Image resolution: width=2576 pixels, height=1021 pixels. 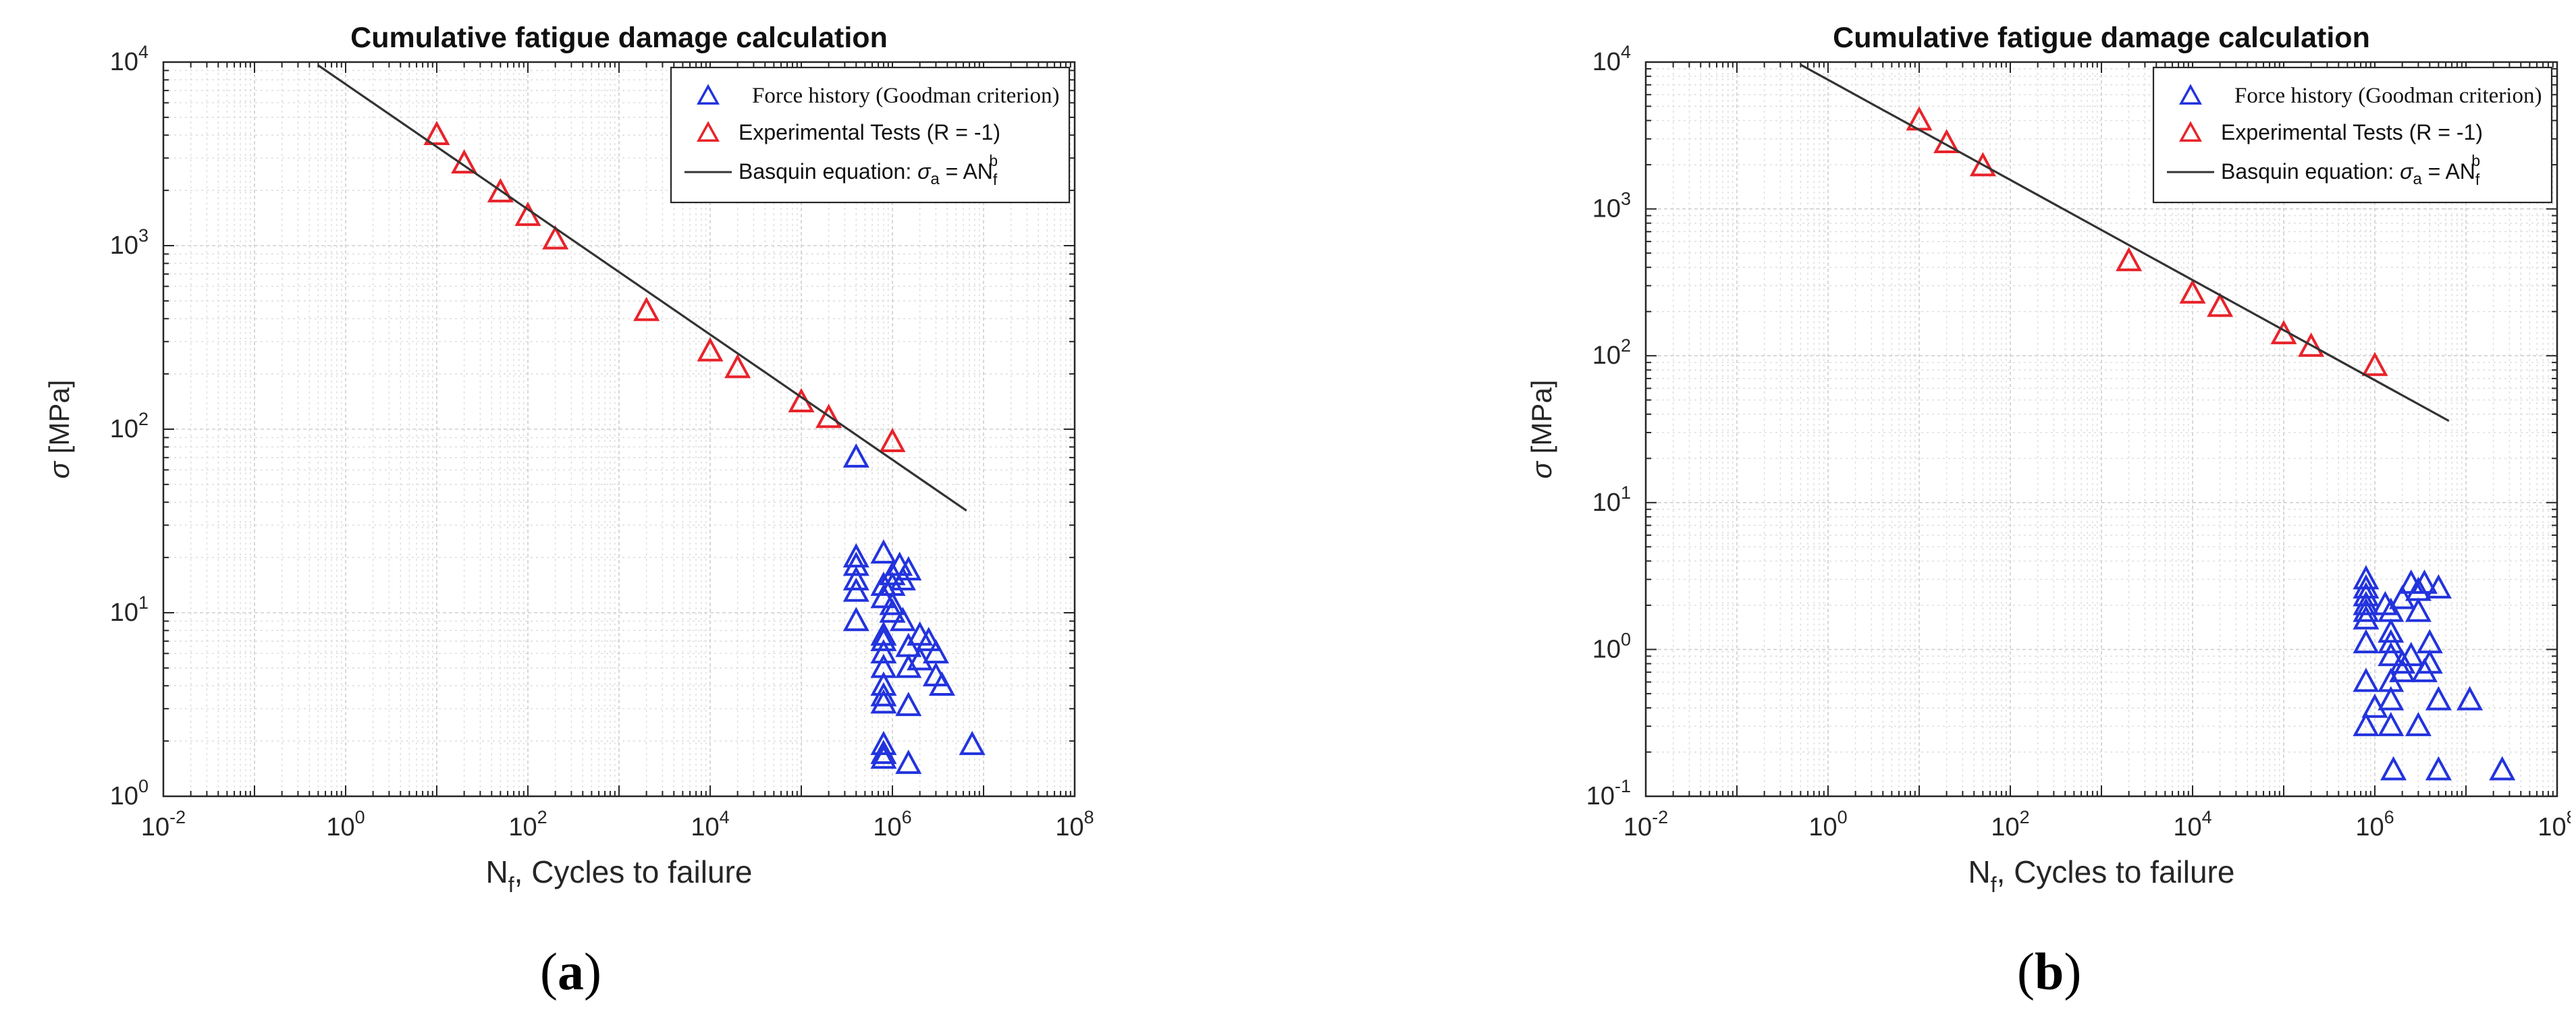 What do you see at coordinates (346, 824) in the screenshot?
I see `x-tick-label: 10⁰` at bounding box center [346, 824].